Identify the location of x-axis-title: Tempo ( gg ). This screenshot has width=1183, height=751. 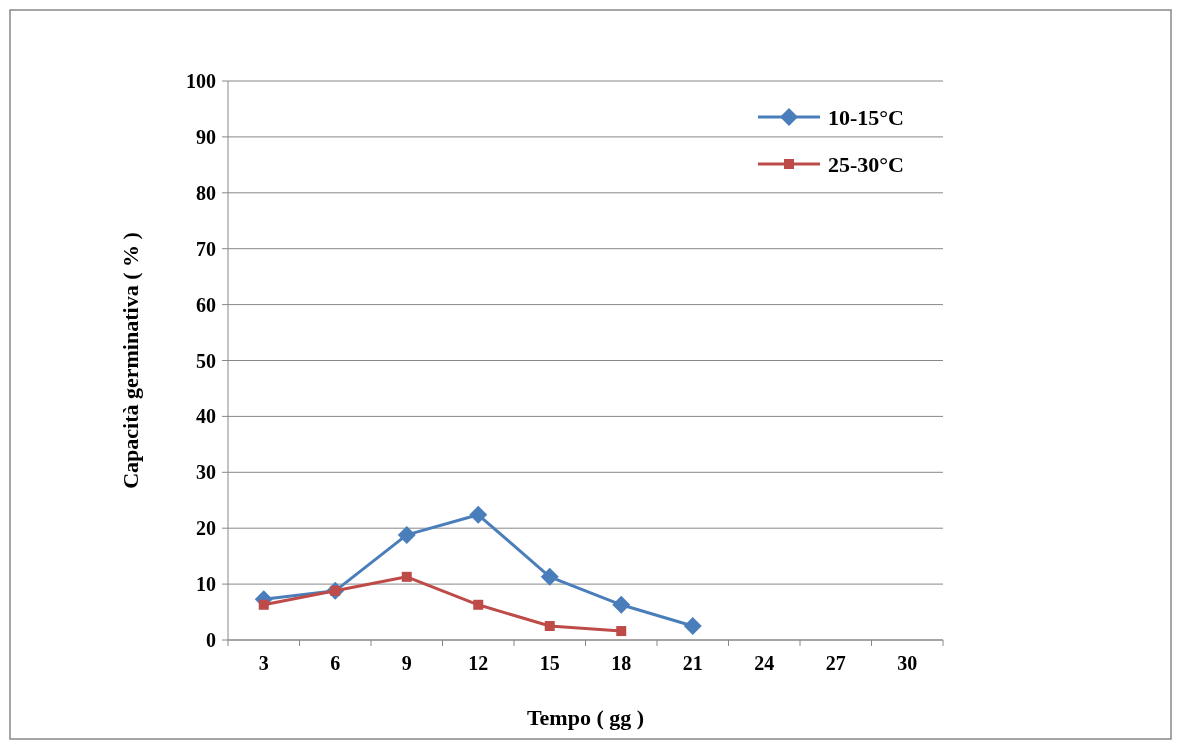
(585, 717).